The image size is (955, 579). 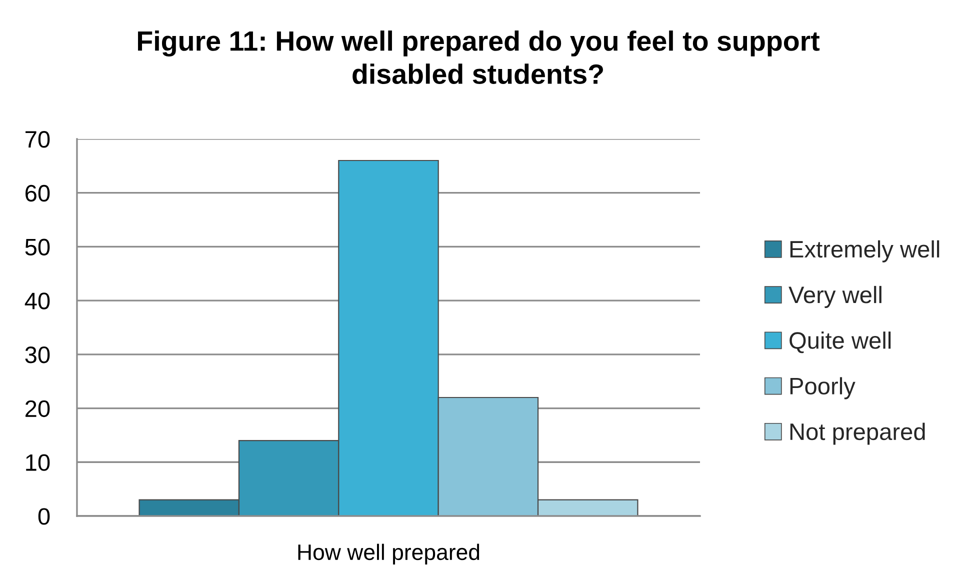 I want to click on y-tick-label: 0, so click(x=44, y=516).